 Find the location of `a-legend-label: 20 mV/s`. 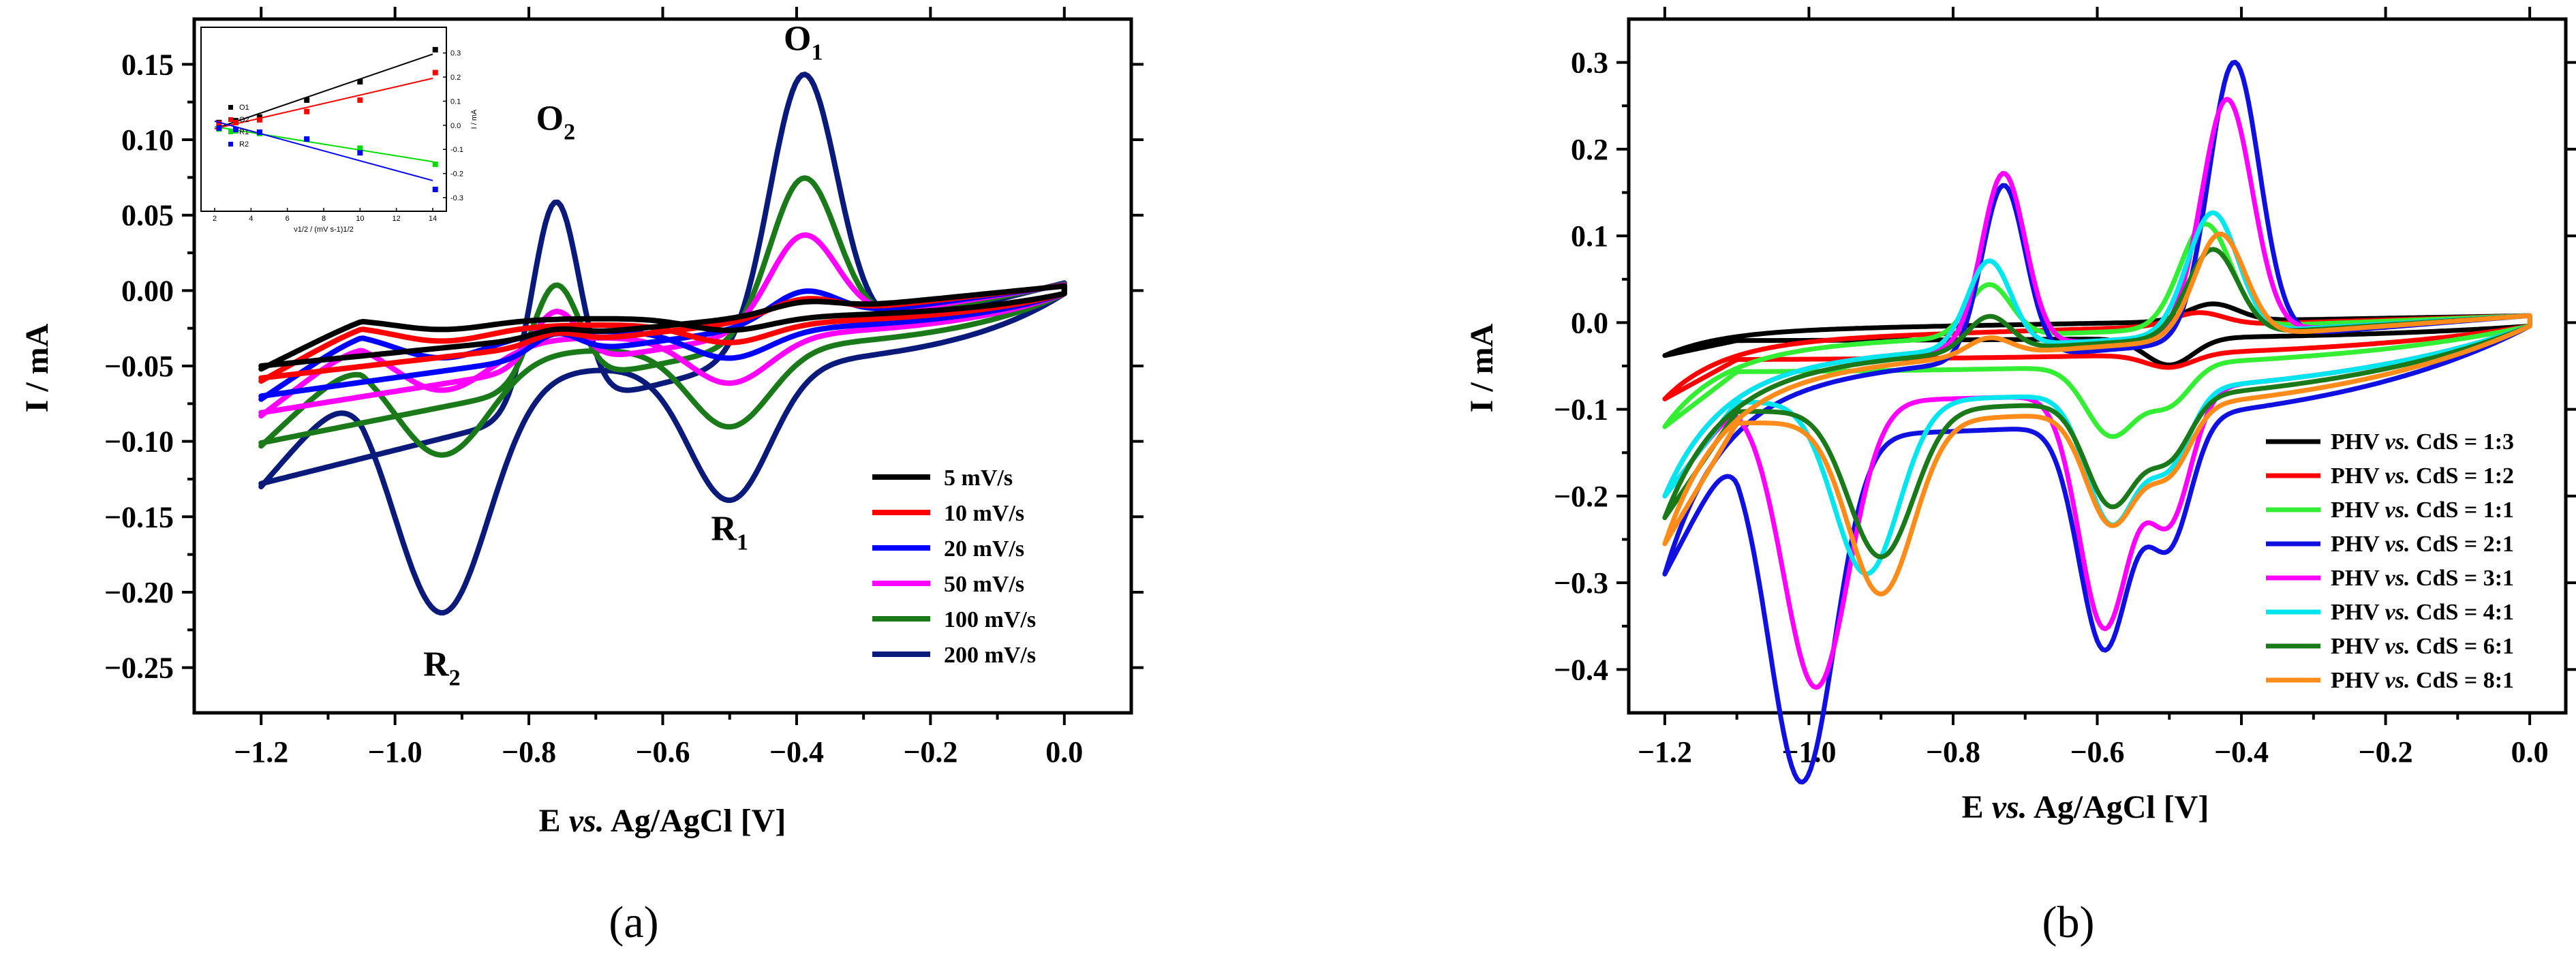

a-legend-label: 20 mV/s is located at coordinates (984, 549).